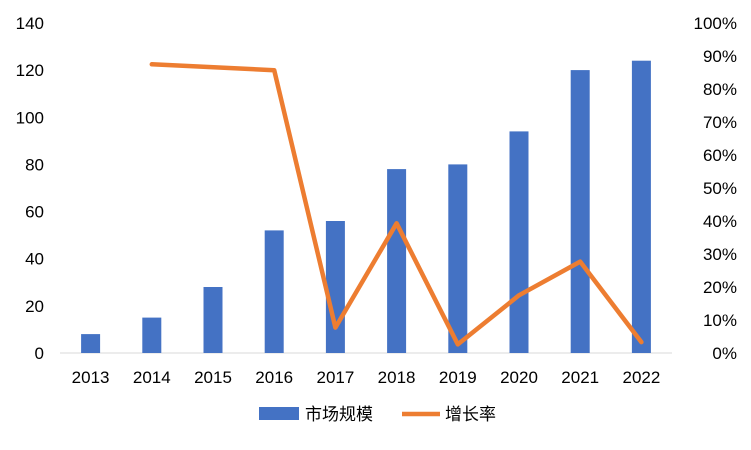 Image resolution: width=751 pixels, height=450 pixels. Describe the element at coordinates (30, 117) in the screenshot. I see `left-y-tick-label: 100` at that location.